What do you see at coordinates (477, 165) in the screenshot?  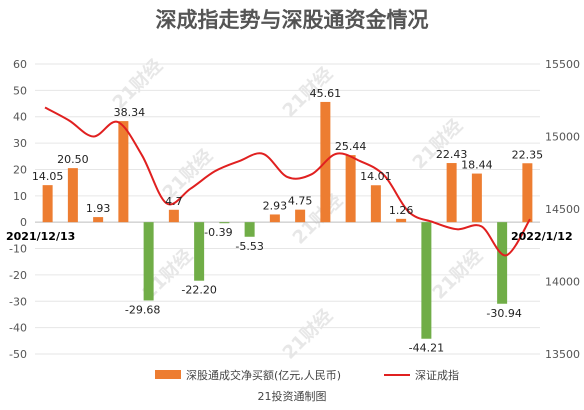 I see `bar-value-label: 18.44` at bounding box center [477, 165].